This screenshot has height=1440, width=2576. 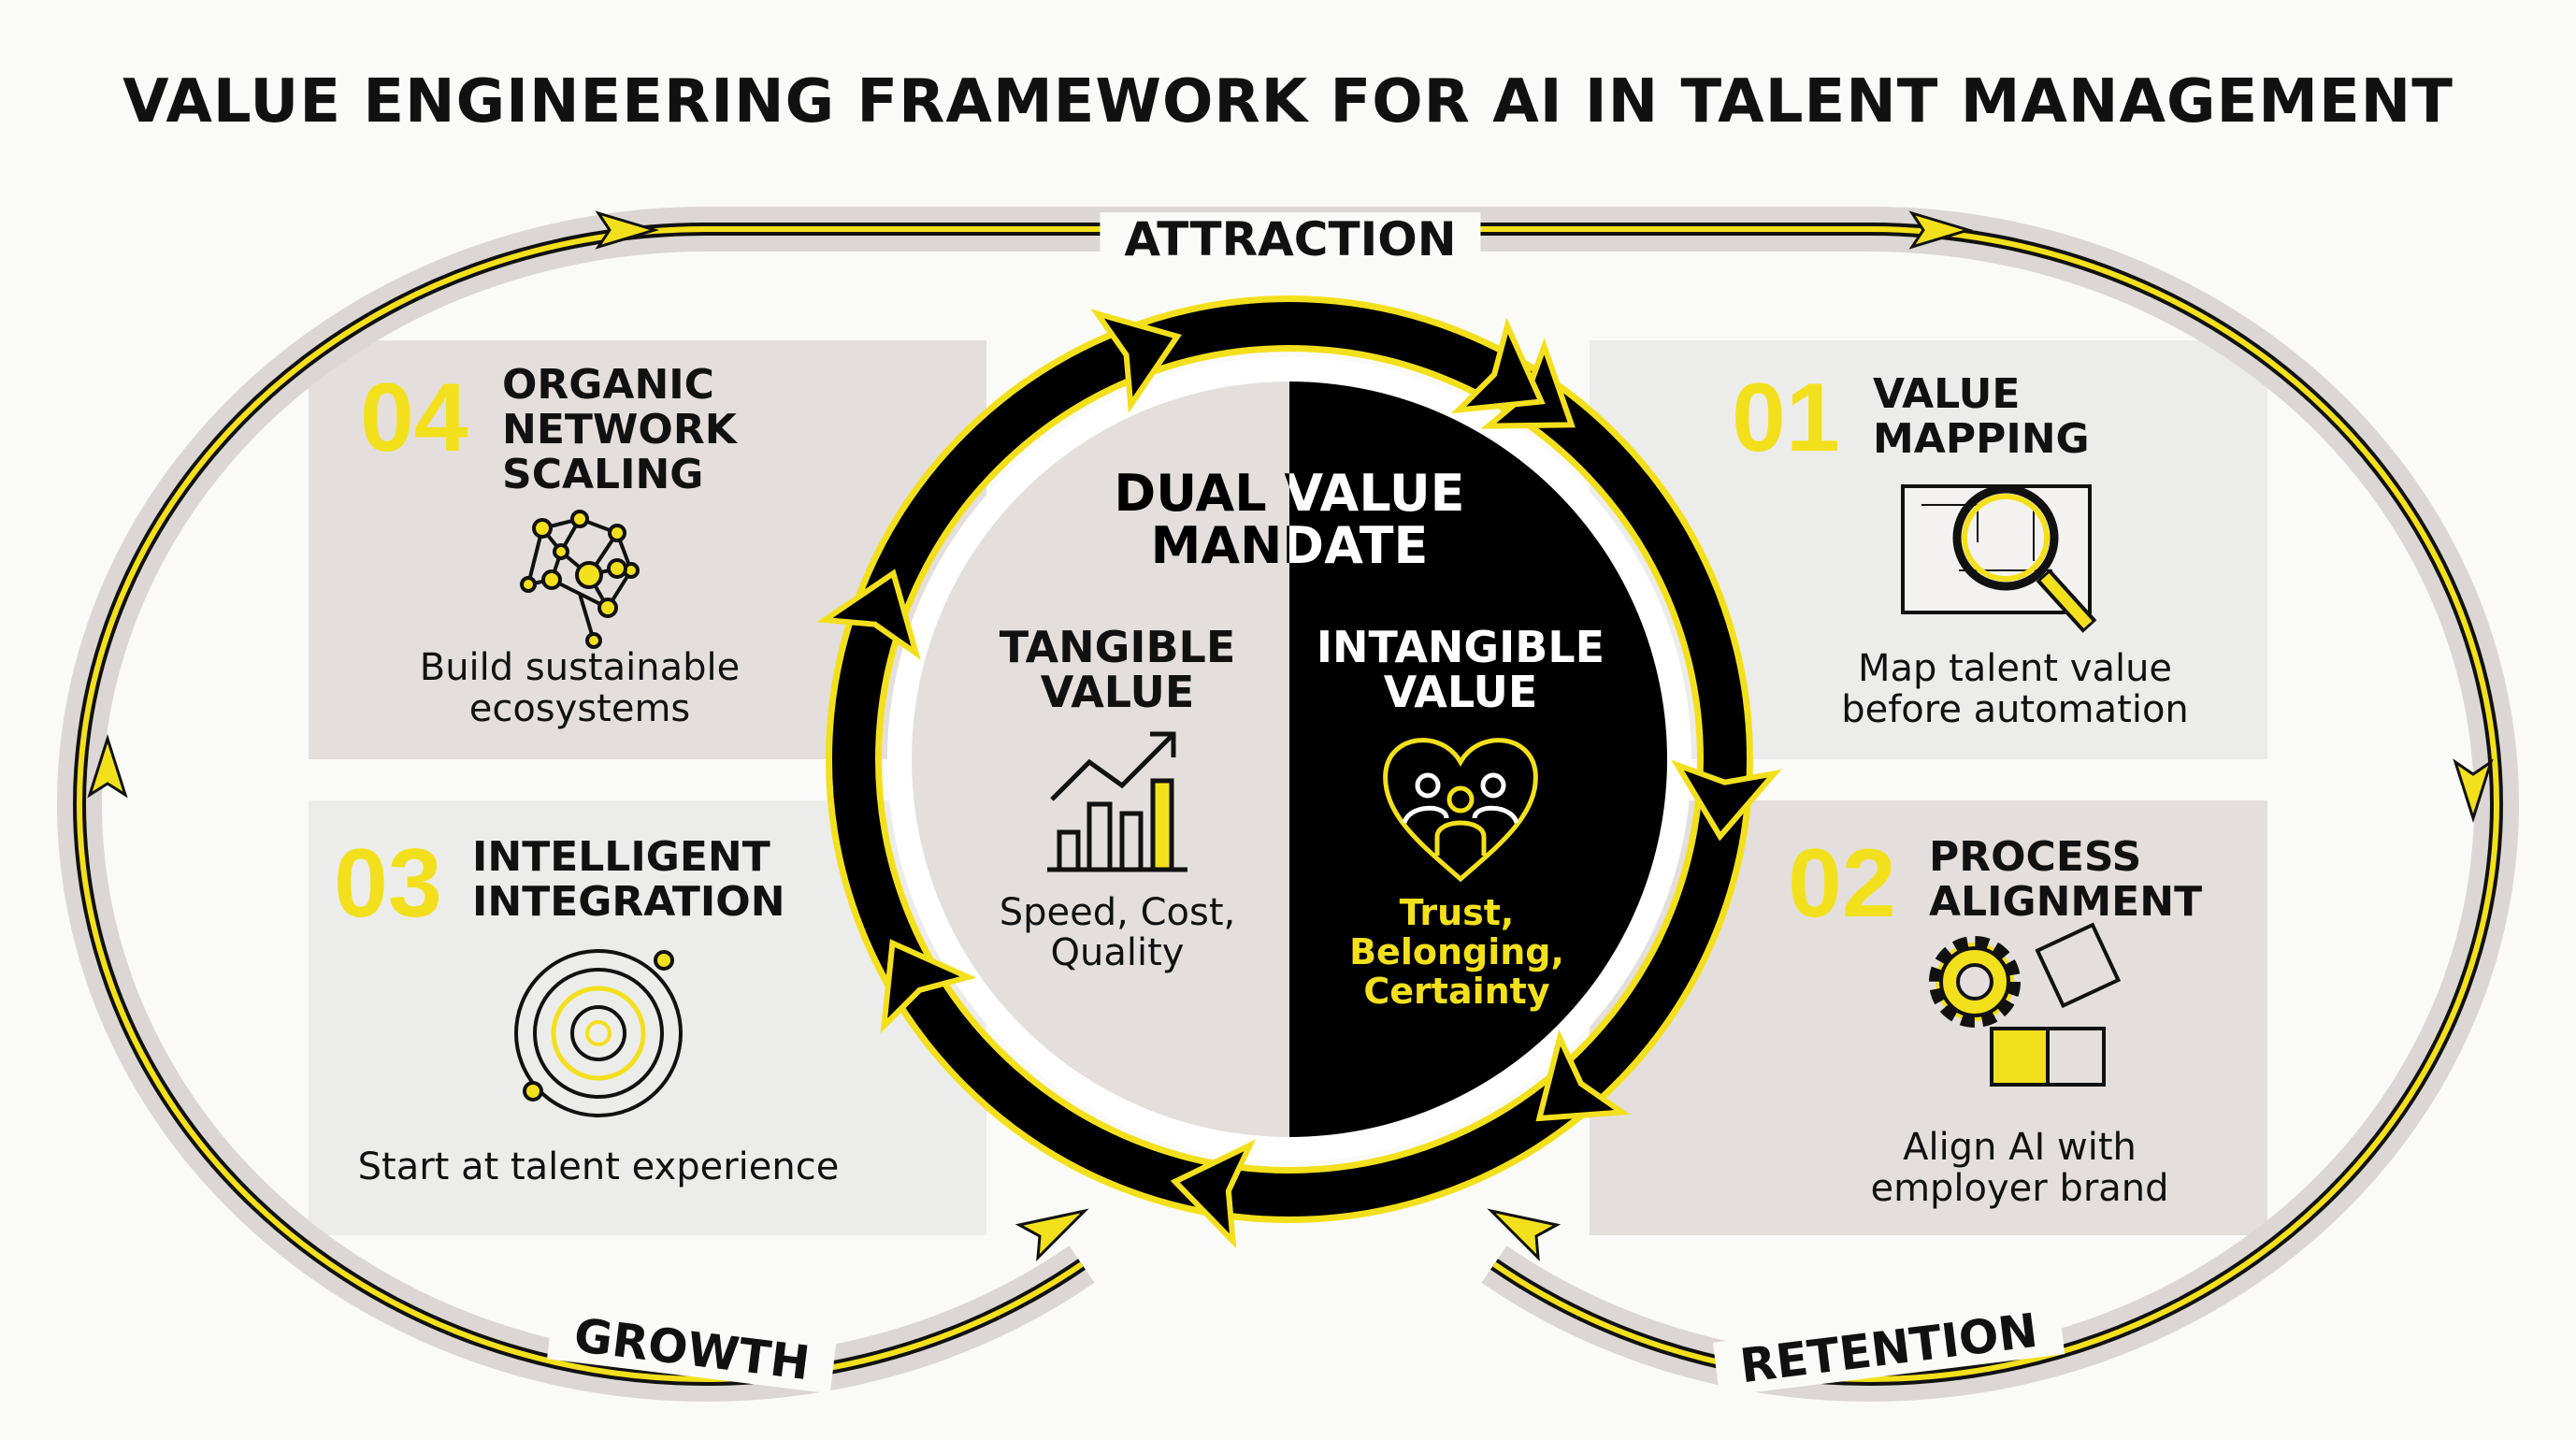 What do you see at coordinates (1289, 520) in the screenshot?
I see `center-title: DUAL VALUE MANDATE` at bounding box center [1289, 520].